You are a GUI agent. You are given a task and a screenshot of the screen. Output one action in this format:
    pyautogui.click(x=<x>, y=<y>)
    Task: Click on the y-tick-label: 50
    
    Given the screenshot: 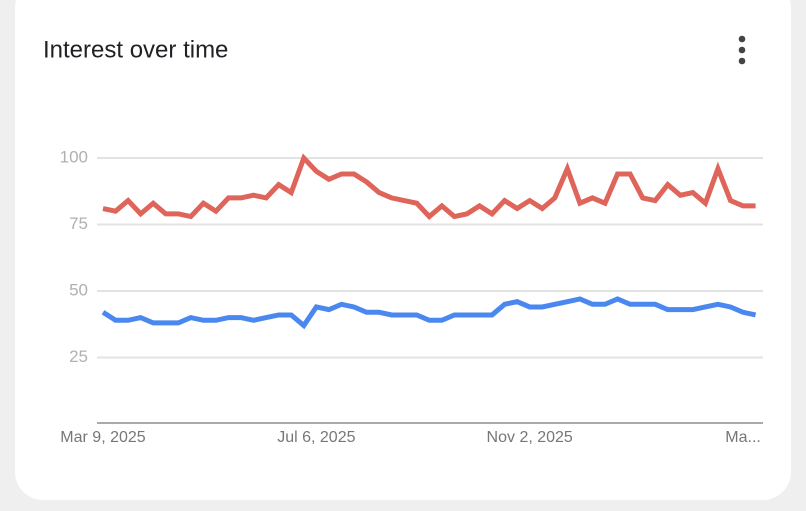 What is the action you would take?
    pyautogui.click(x=78, y=289)
    